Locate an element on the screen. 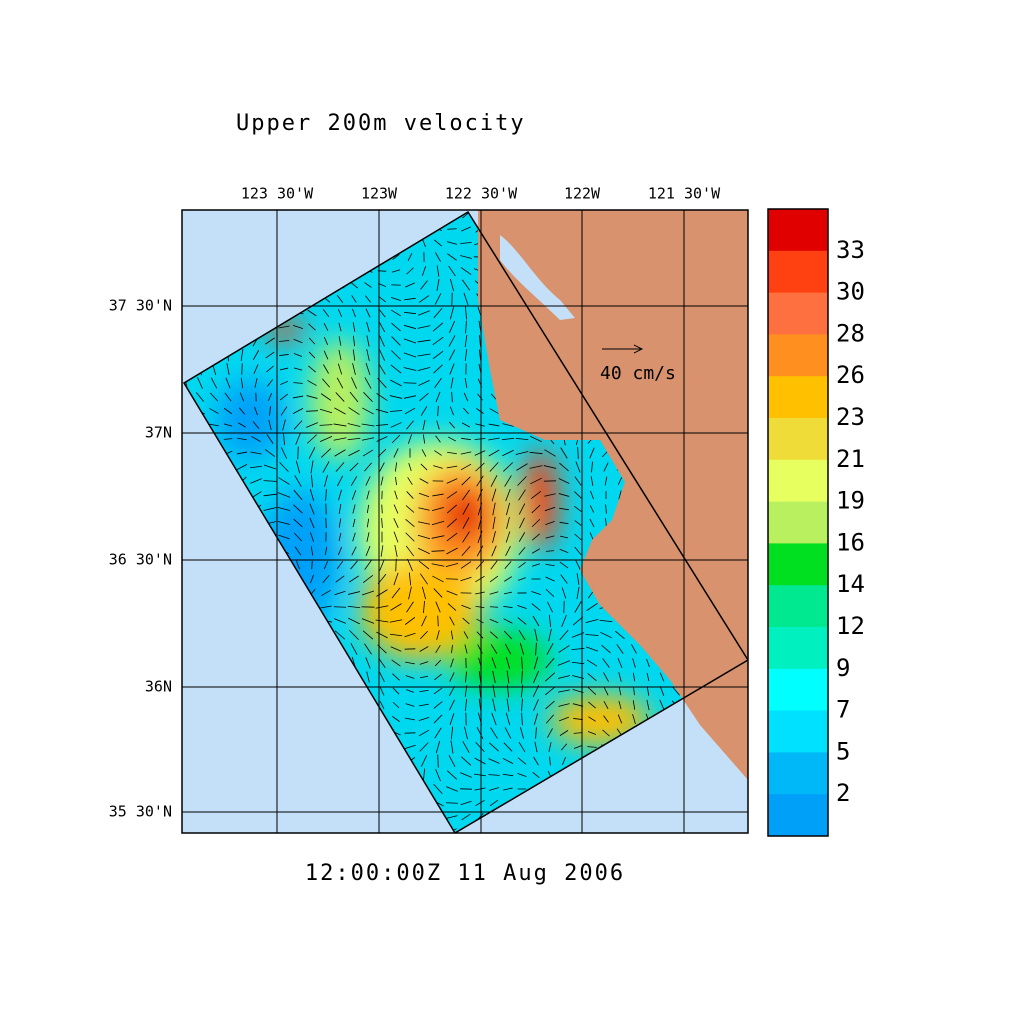  colorbar-label: 28 is located at coordinates (850, 333).